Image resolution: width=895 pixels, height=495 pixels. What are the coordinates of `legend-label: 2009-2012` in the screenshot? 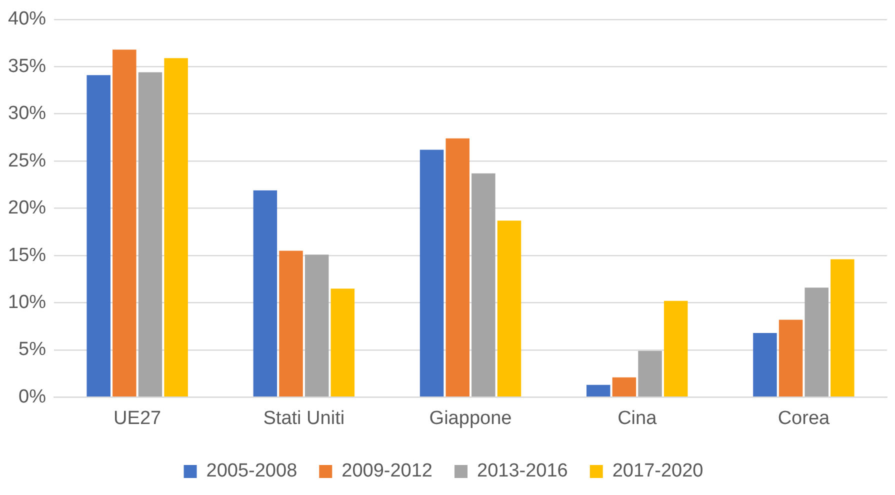 It's located at (387, 471).